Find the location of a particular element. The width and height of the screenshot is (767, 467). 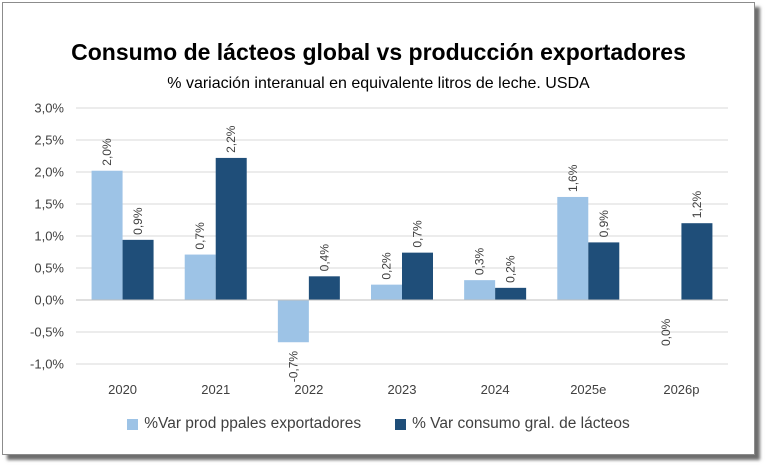

data-label-prod-2026p: 0,0% is located at coordinates (666, 332).